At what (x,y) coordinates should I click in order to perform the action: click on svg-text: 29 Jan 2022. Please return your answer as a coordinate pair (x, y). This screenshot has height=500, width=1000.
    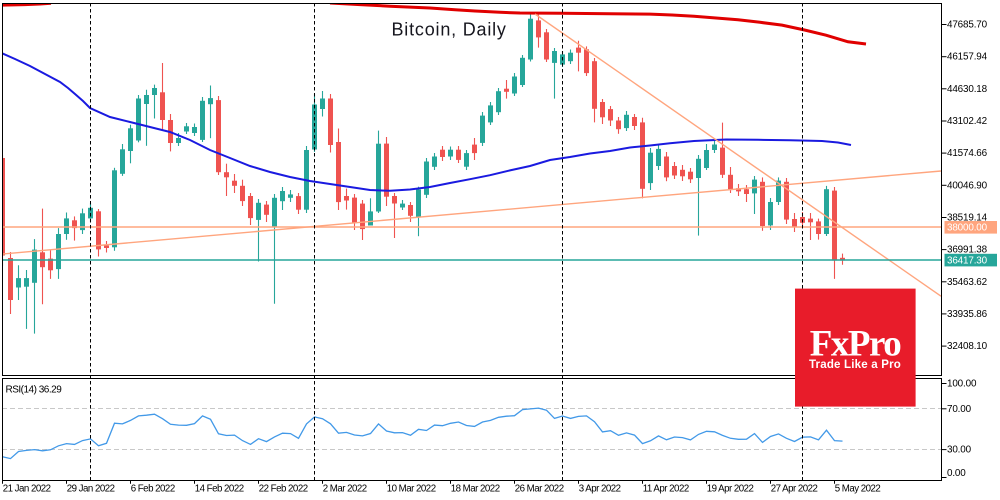
    Looking at the image, I should click on (91, 489).